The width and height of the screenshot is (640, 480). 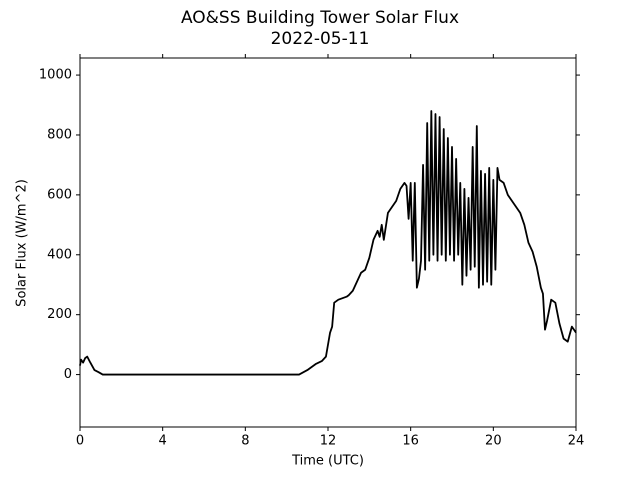 What do you see at coordinates (22, 243) in the screenshot?
I see `y-axis-label: Solar Flux (W/m^2)` at bounding box center [22, 243].